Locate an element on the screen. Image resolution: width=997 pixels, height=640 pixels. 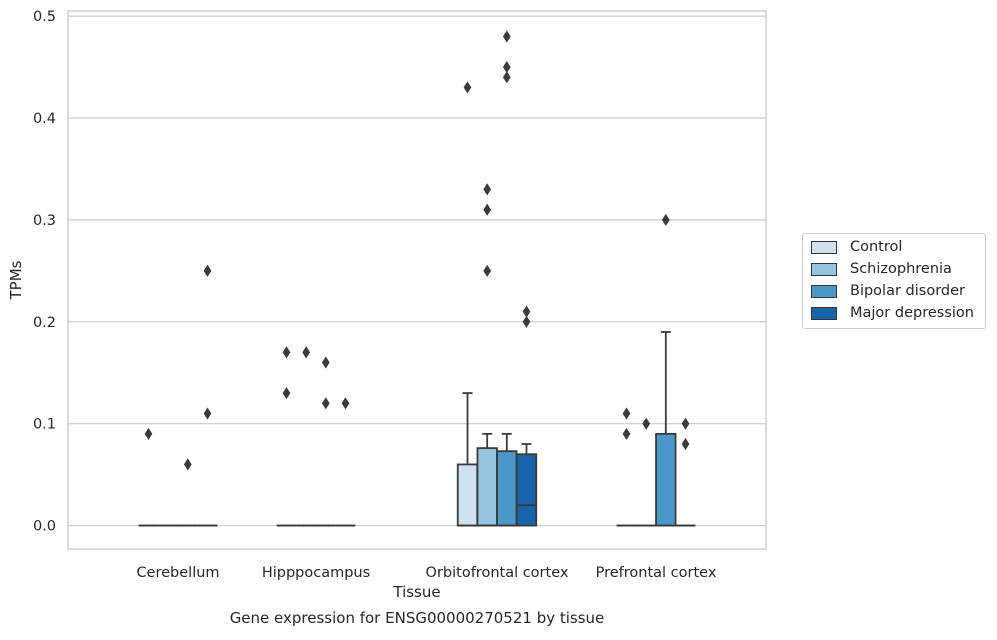
y-tick-label: 0.5 is located at coordinates (44, 17).